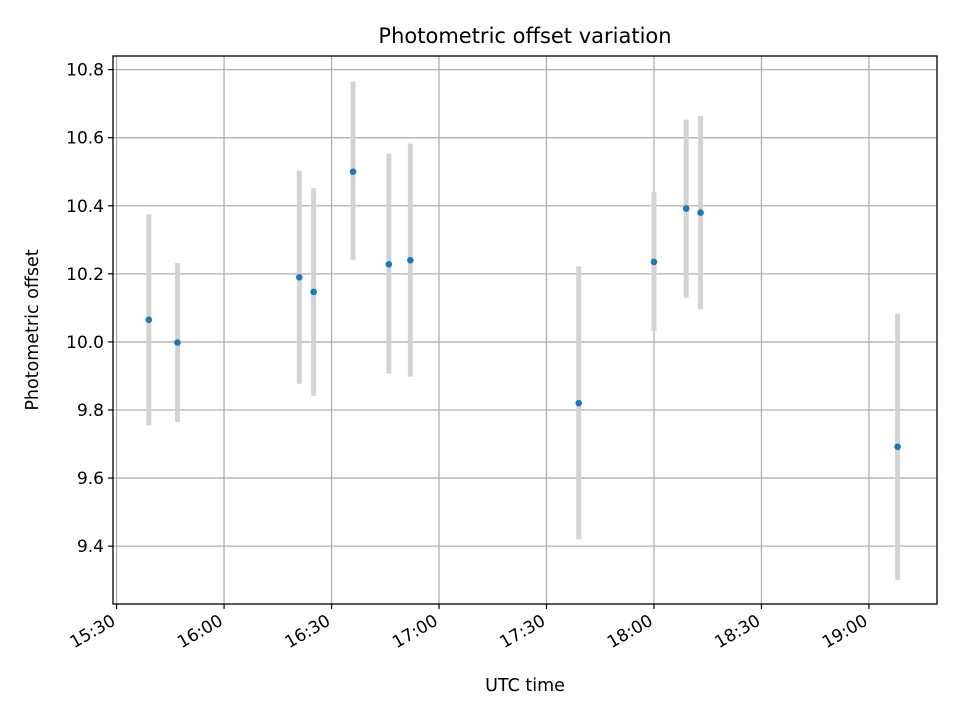  What do you see at coordinates (85, 207) in the screenshot?
I see `y-tick-label: 10.4` at bounding box center [85, 207].